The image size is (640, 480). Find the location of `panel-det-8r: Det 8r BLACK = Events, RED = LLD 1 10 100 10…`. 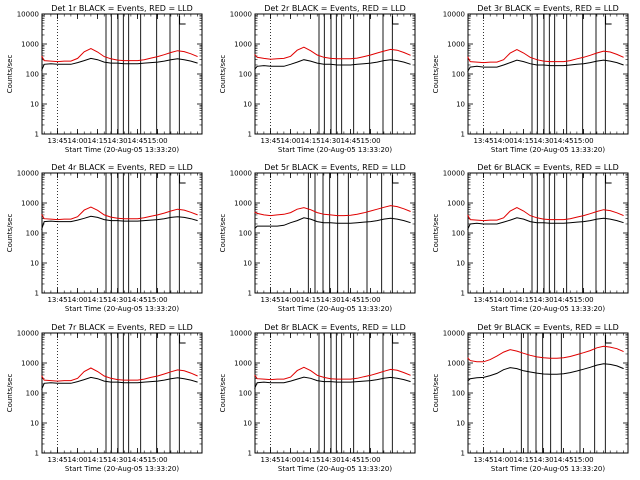

panel-det-8r: Det 8r BLACK = Events, RED = LLD 1 10 100 10… is located at coordinates (317, 398).